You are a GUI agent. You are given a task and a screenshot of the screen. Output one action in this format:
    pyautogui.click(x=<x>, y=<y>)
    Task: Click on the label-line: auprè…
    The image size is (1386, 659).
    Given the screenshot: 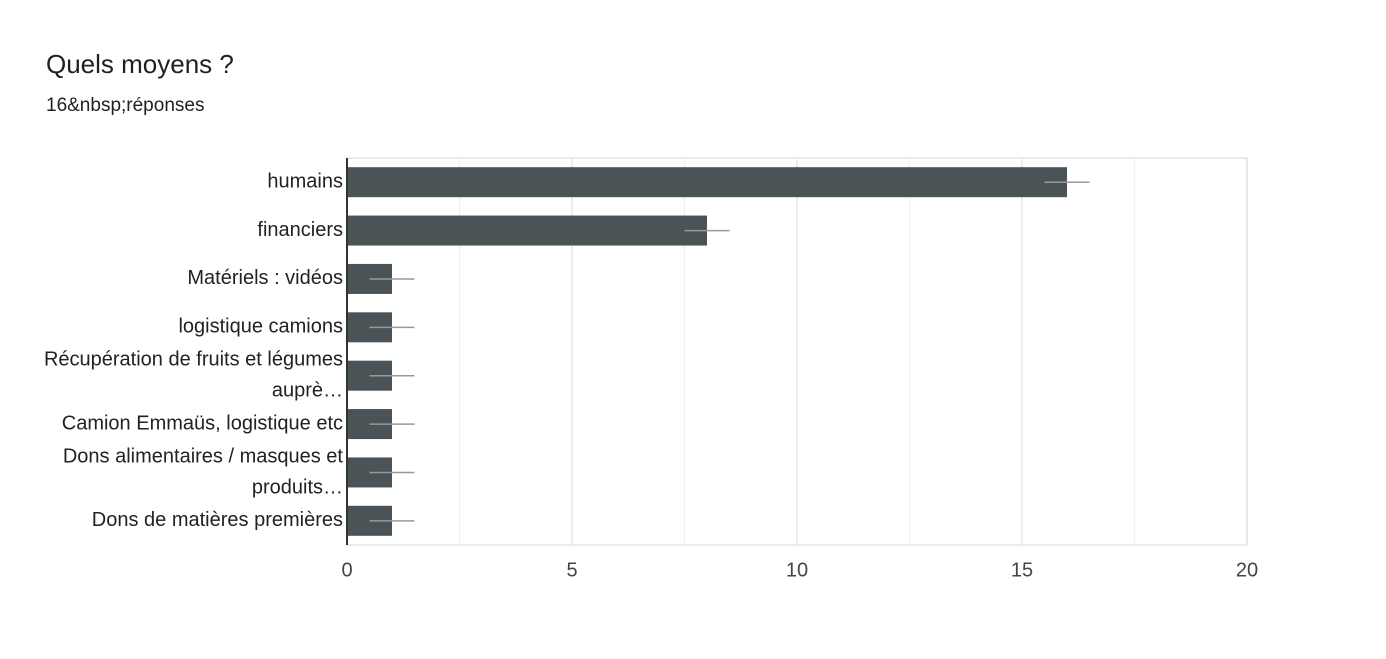 What is the action you would take?
    pyautogui.click(x=307, y=391)
    